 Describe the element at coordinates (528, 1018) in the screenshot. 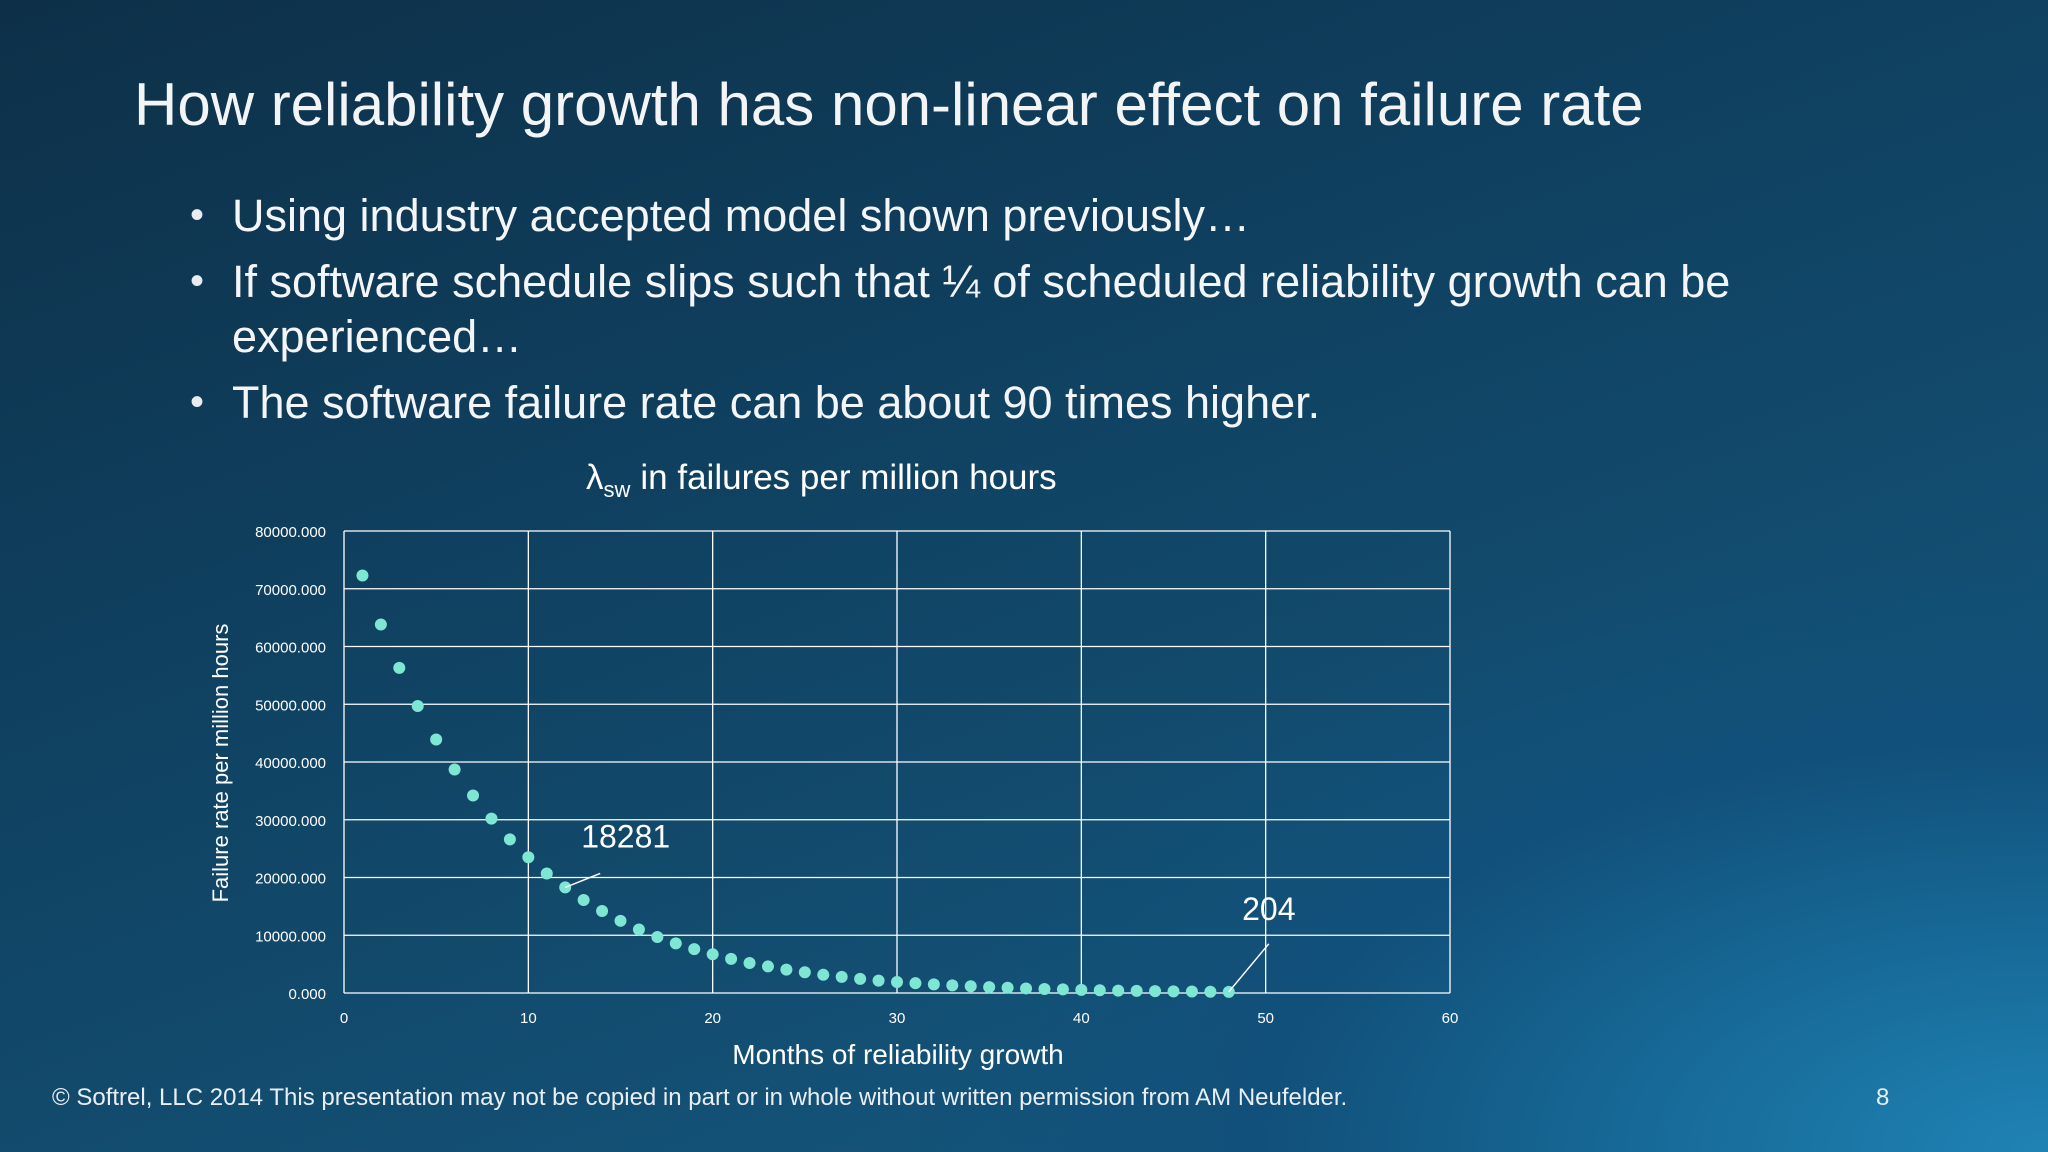

I see `x-tick-label: 10` at that location.